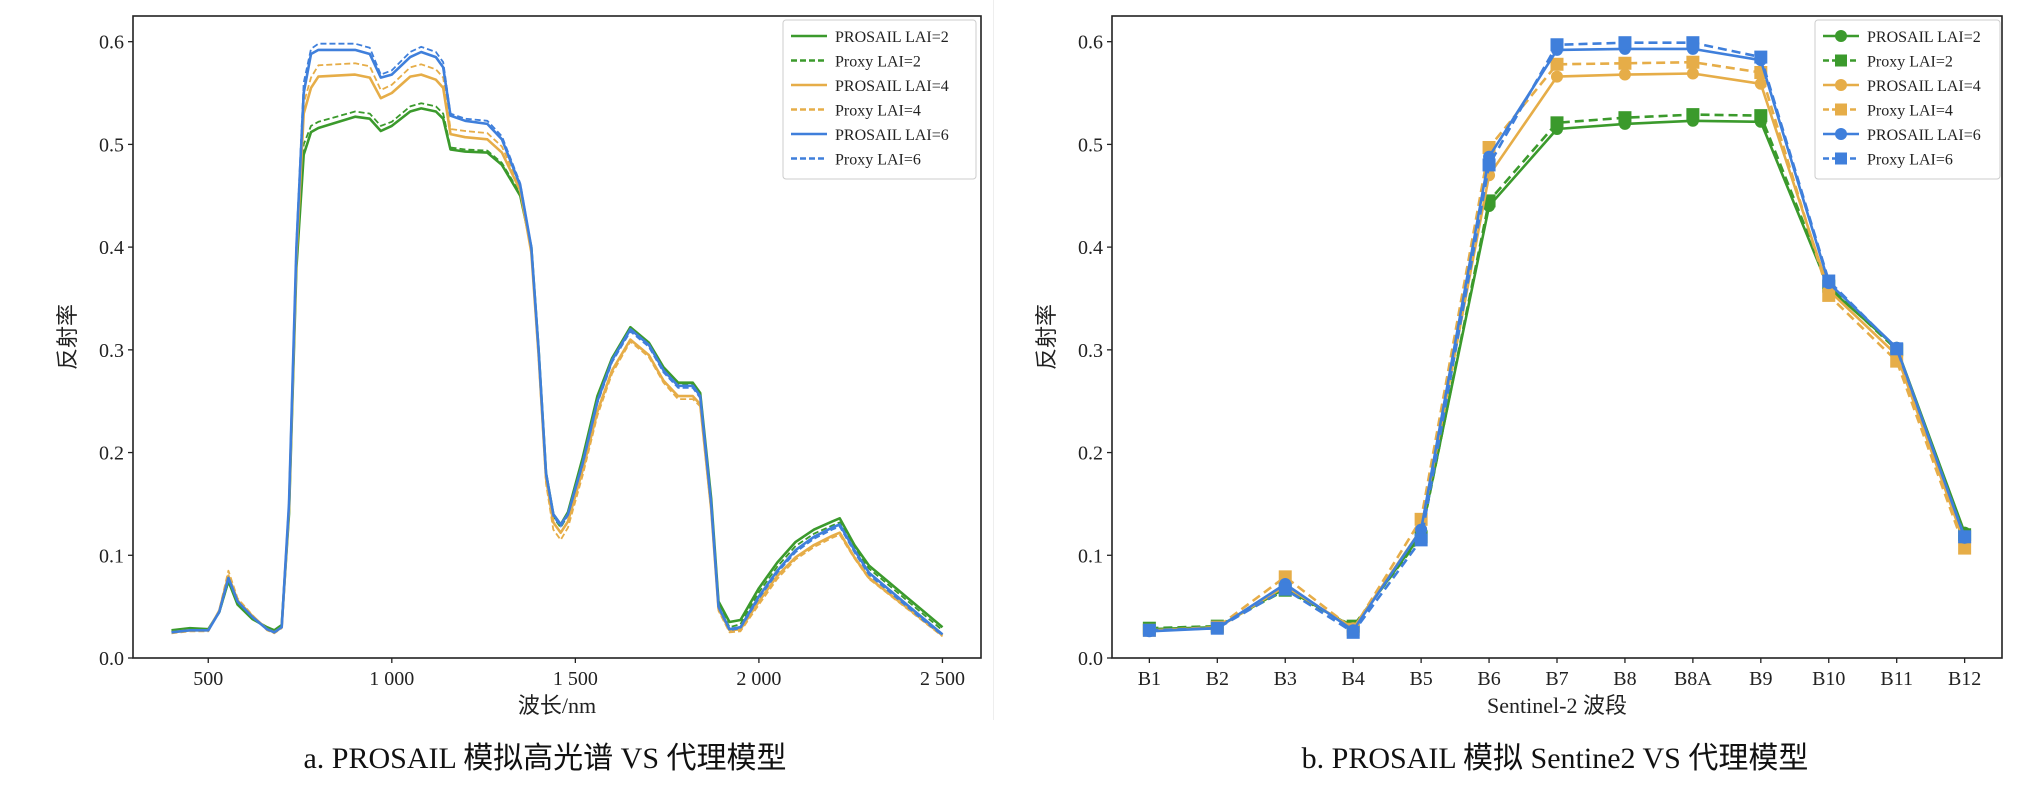  I want to click on panel-divider, so click(993, 360).